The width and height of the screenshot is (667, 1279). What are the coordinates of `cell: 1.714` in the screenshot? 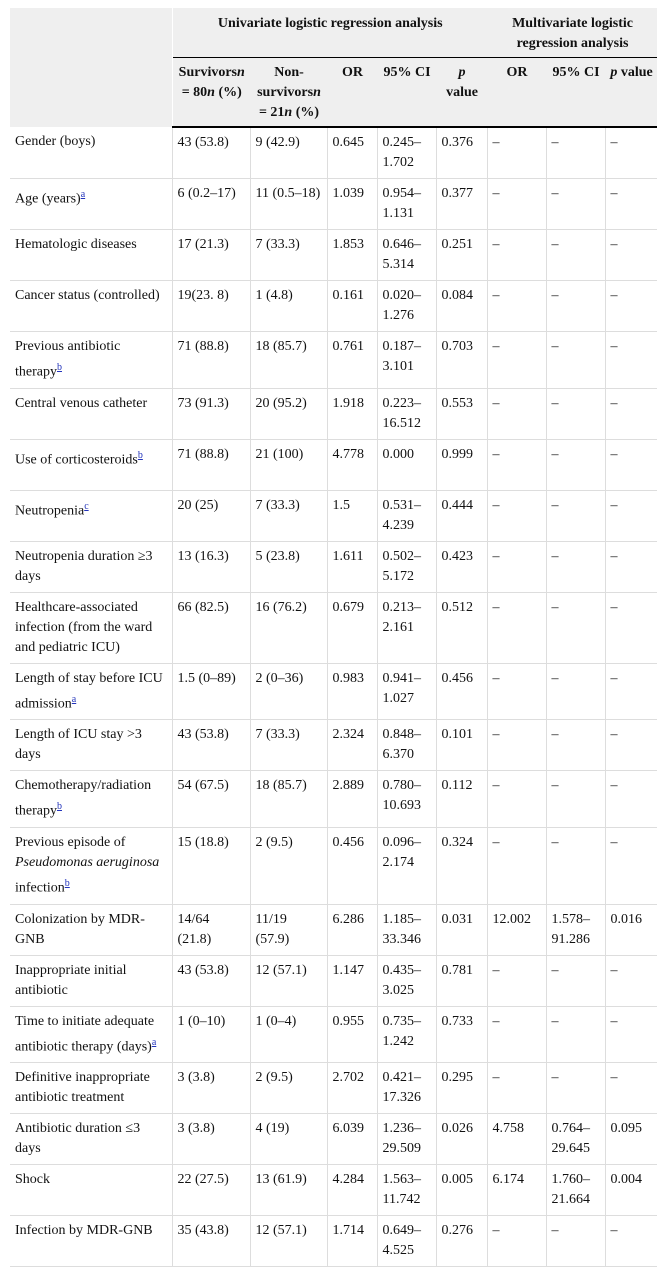 It's located at (352, 1241).